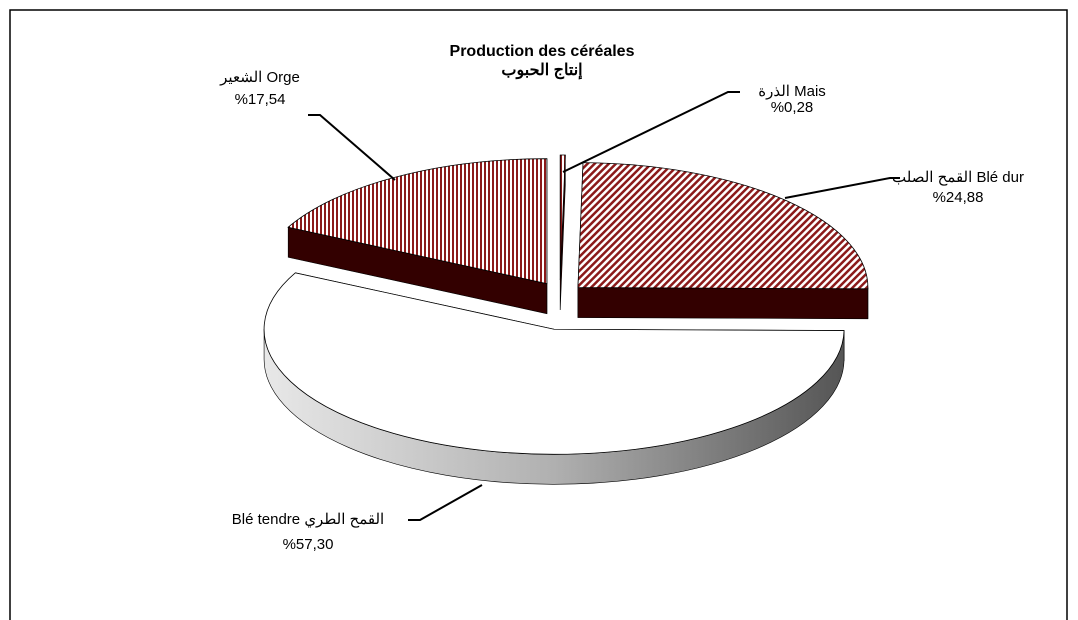  I want to click on category-label: الذرة Mais, so click(792, 91).